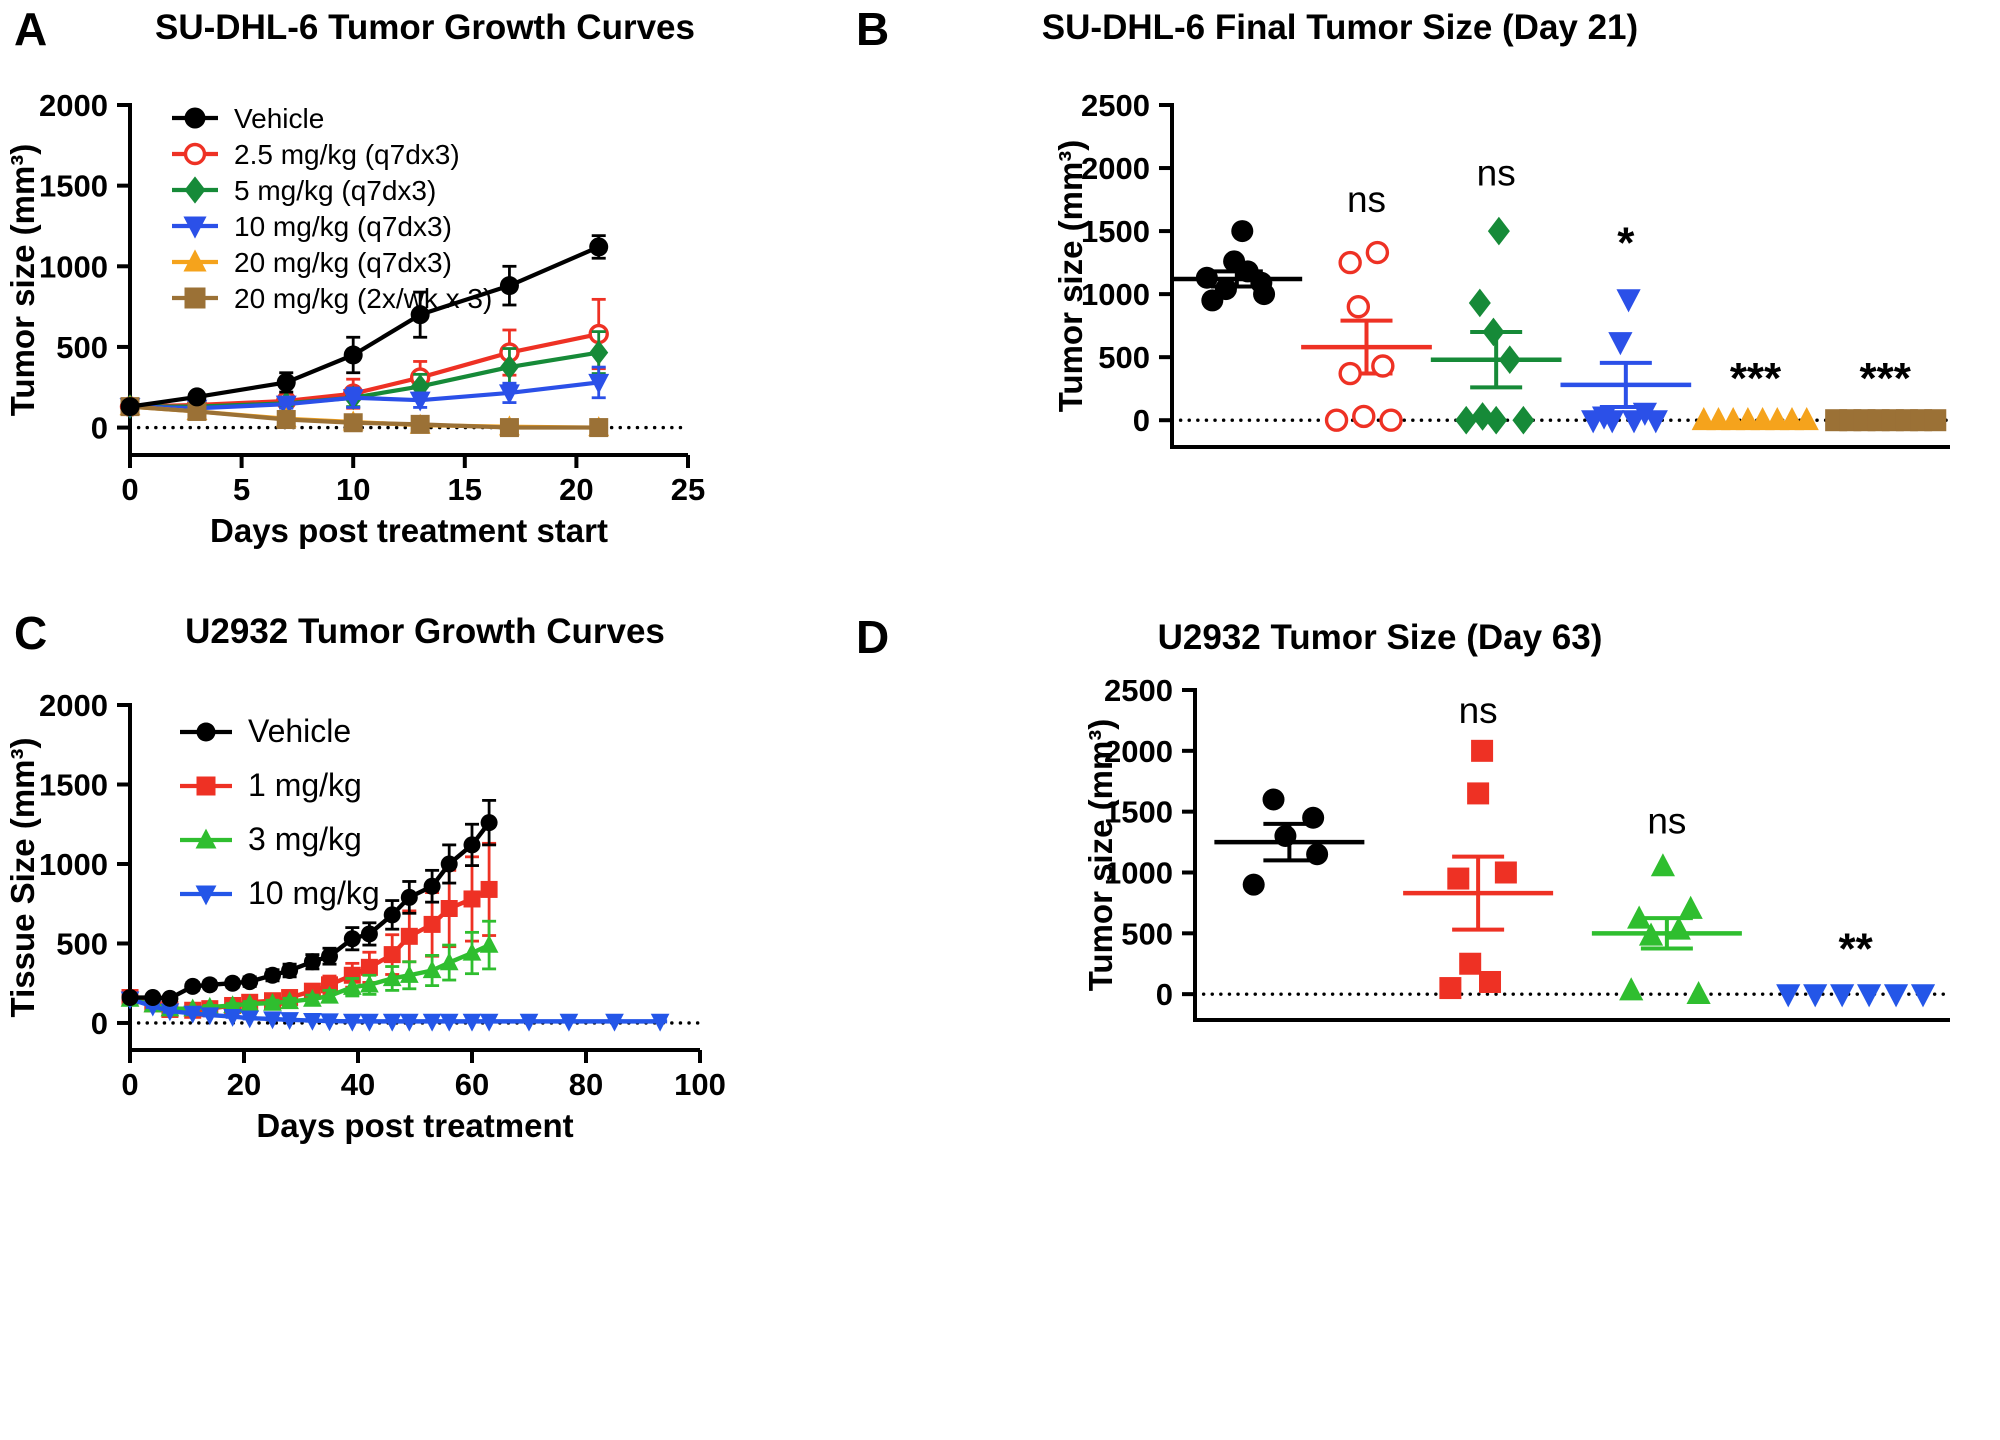 The height and width of the screenshot is (1440, 2000). Describe the element at coordinates (586, 1084) in the screenshot. I see `svg-text: 80` at that location.